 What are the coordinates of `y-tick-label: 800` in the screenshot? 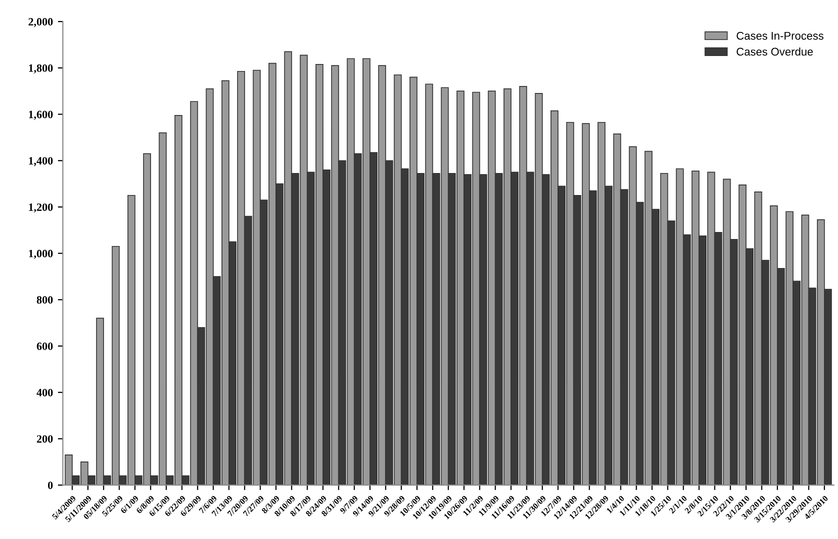 It's located at (44, 300).